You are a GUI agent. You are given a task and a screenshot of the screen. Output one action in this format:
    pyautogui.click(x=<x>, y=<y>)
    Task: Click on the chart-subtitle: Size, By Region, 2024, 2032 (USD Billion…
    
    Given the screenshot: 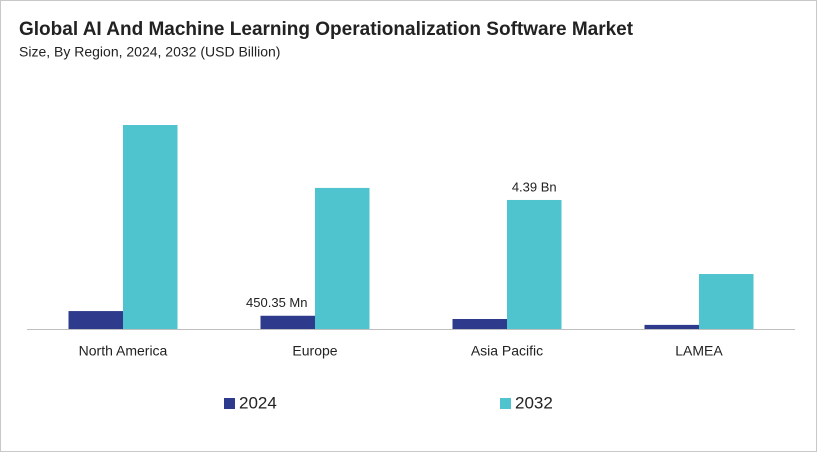 What is the action you would take?
    pyautogui.click(x=149, y=52)
    